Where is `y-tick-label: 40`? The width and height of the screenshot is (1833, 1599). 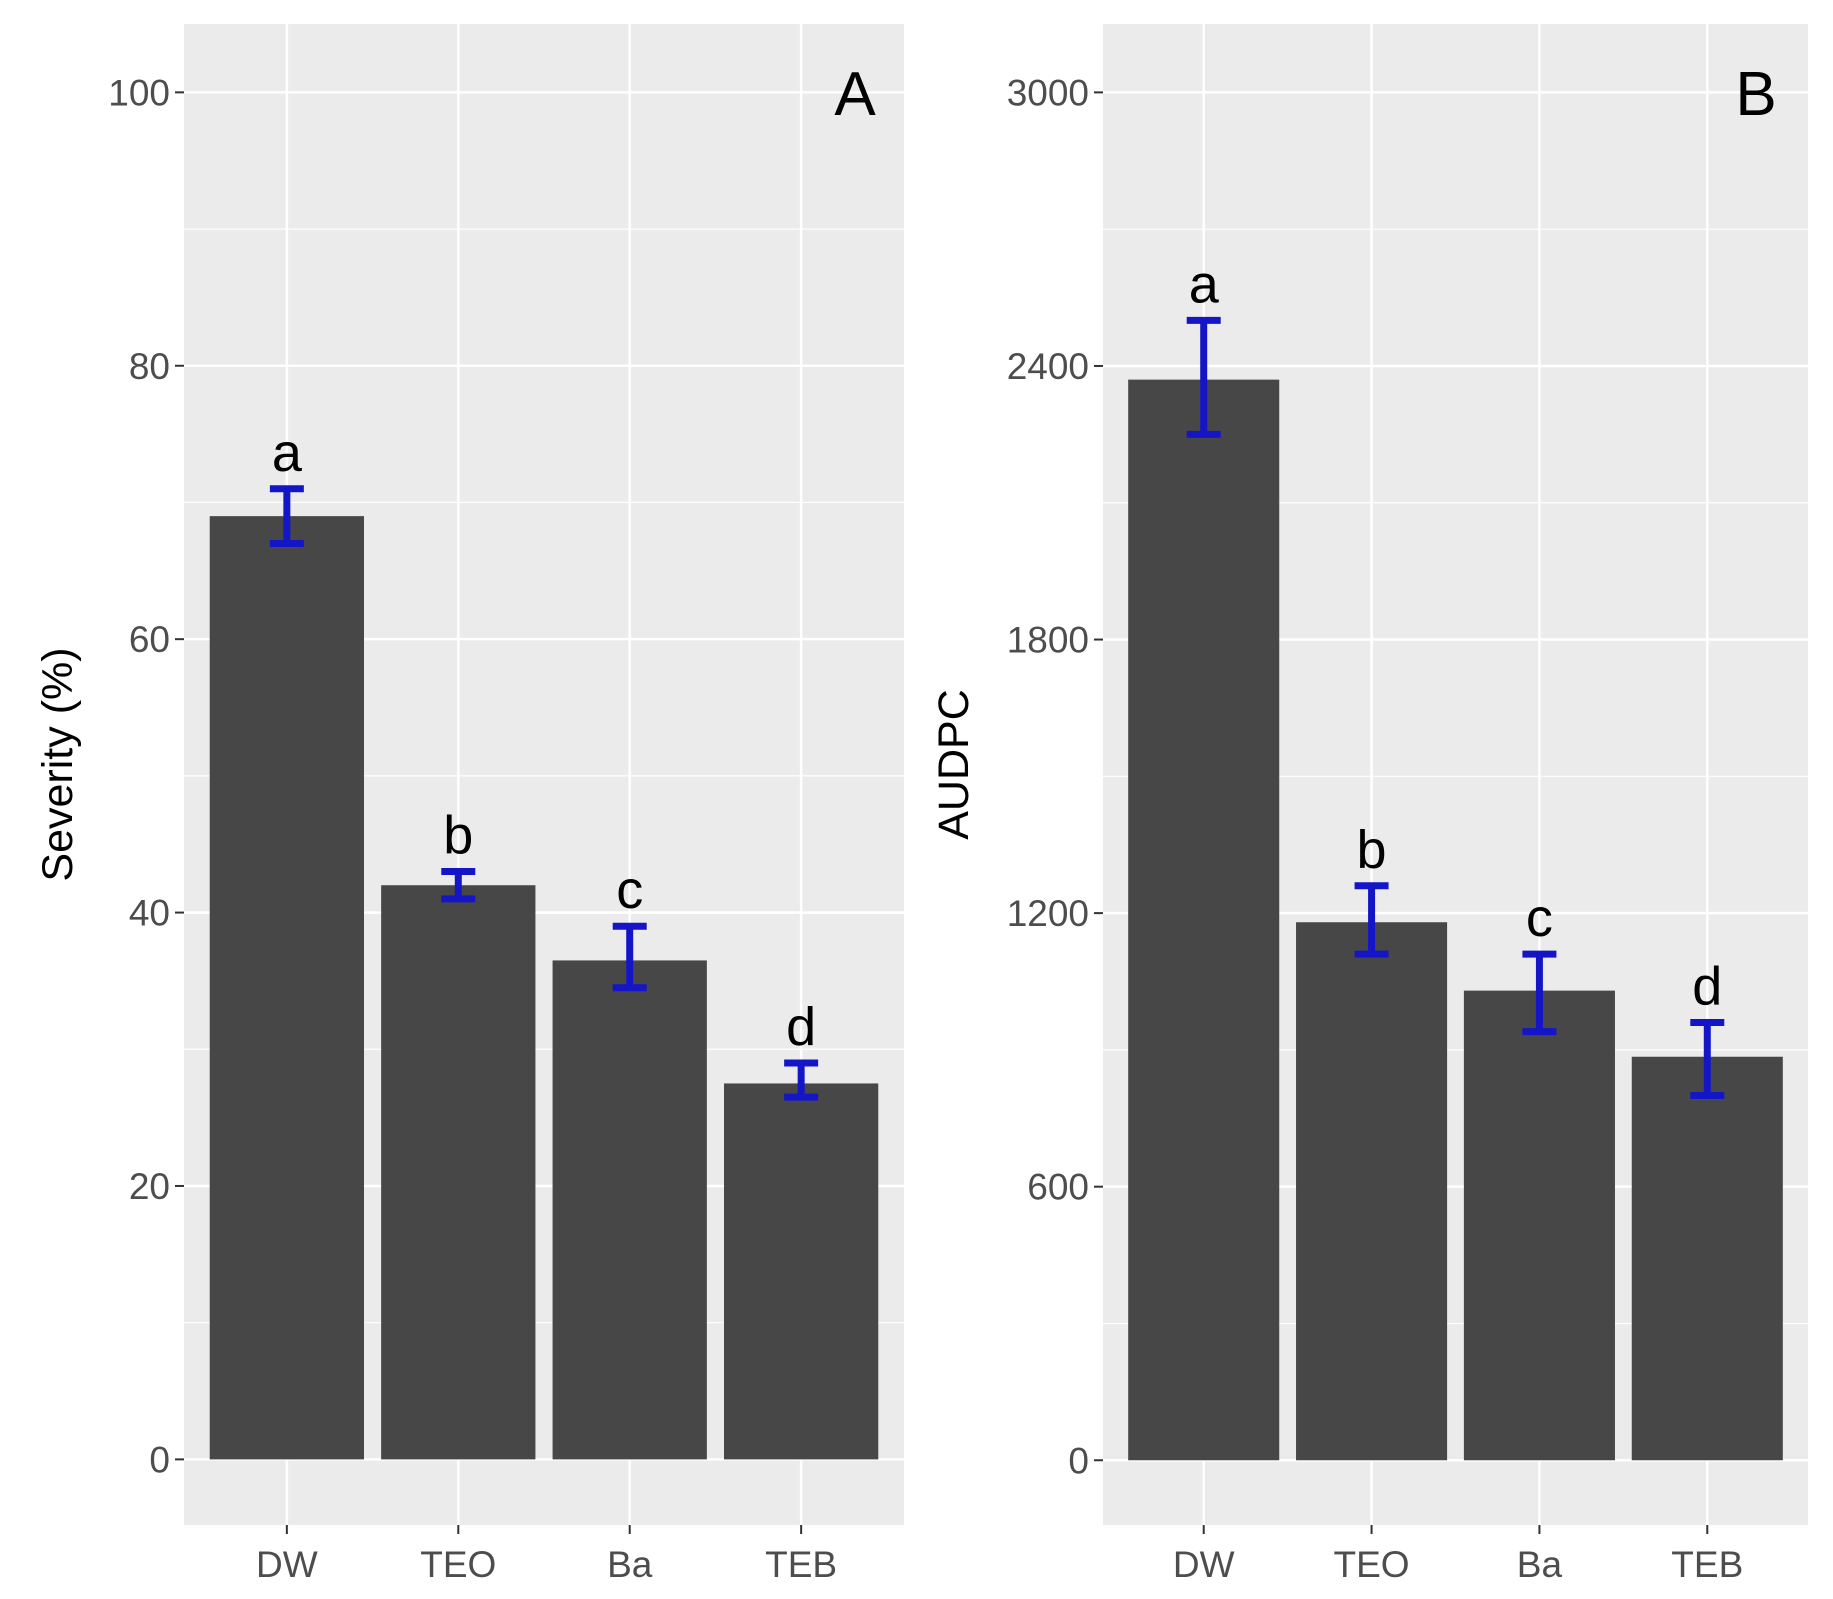 y-tick-label: 40 is located at coordinates (149, 913).